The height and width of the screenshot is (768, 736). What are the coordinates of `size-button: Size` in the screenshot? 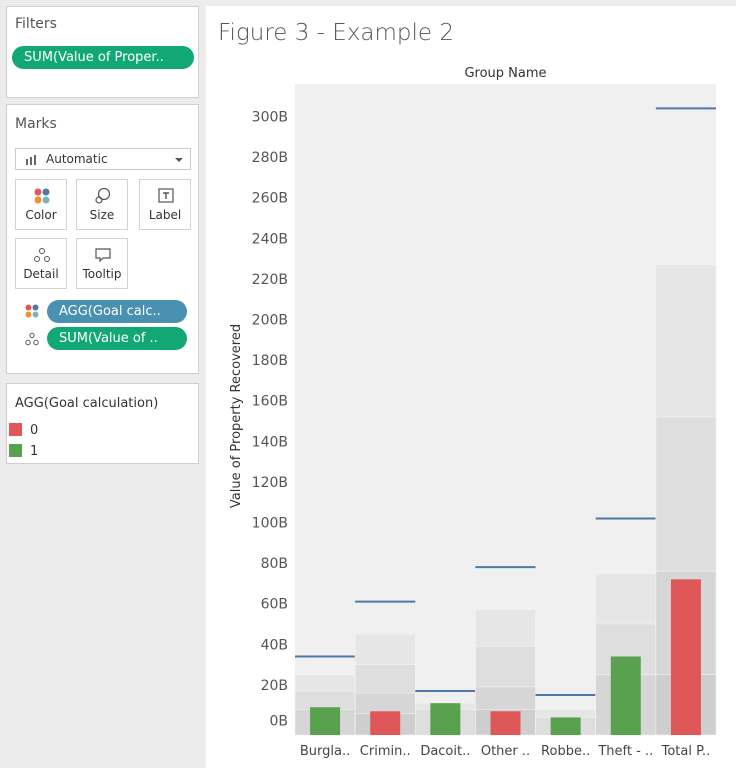 It's located at (102, 204).